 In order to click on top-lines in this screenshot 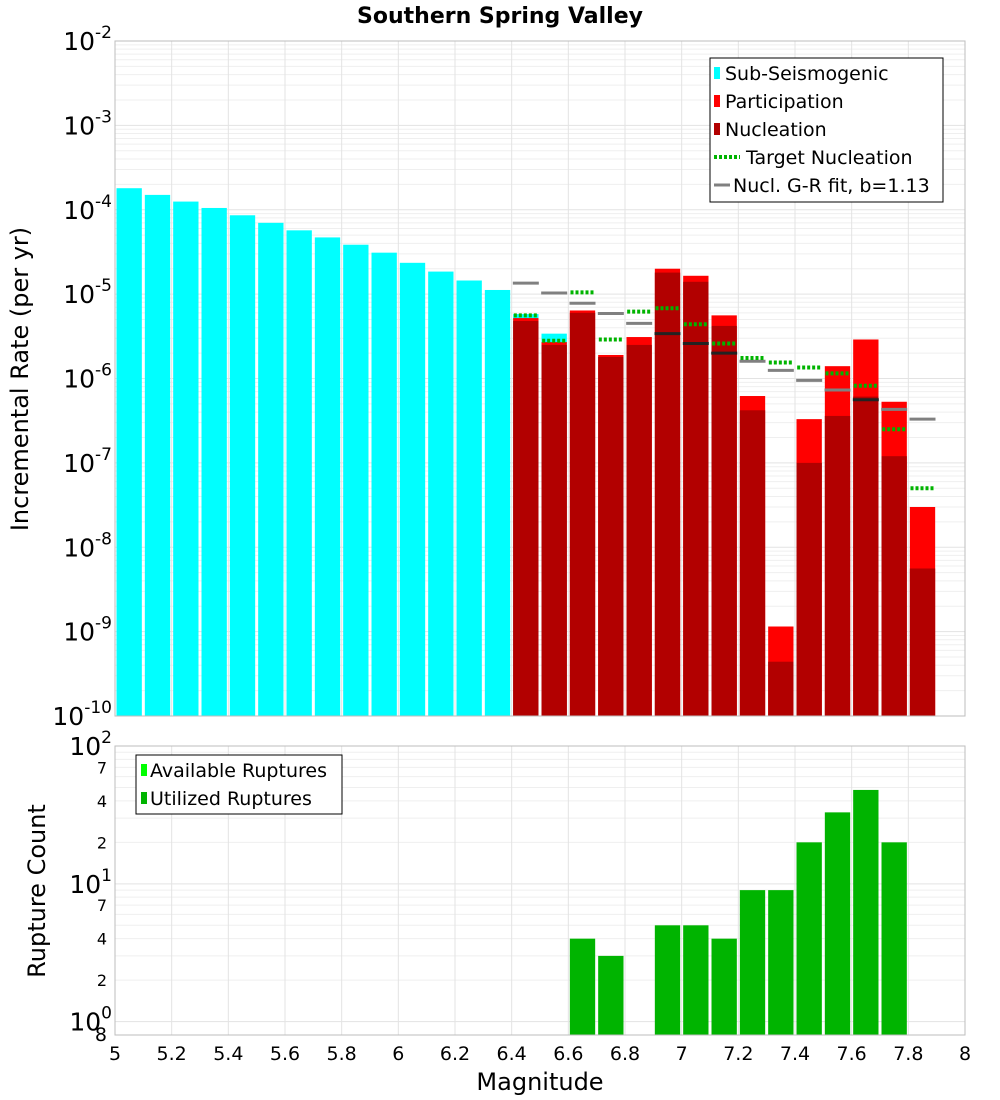, I will do `click(724, 386)`.